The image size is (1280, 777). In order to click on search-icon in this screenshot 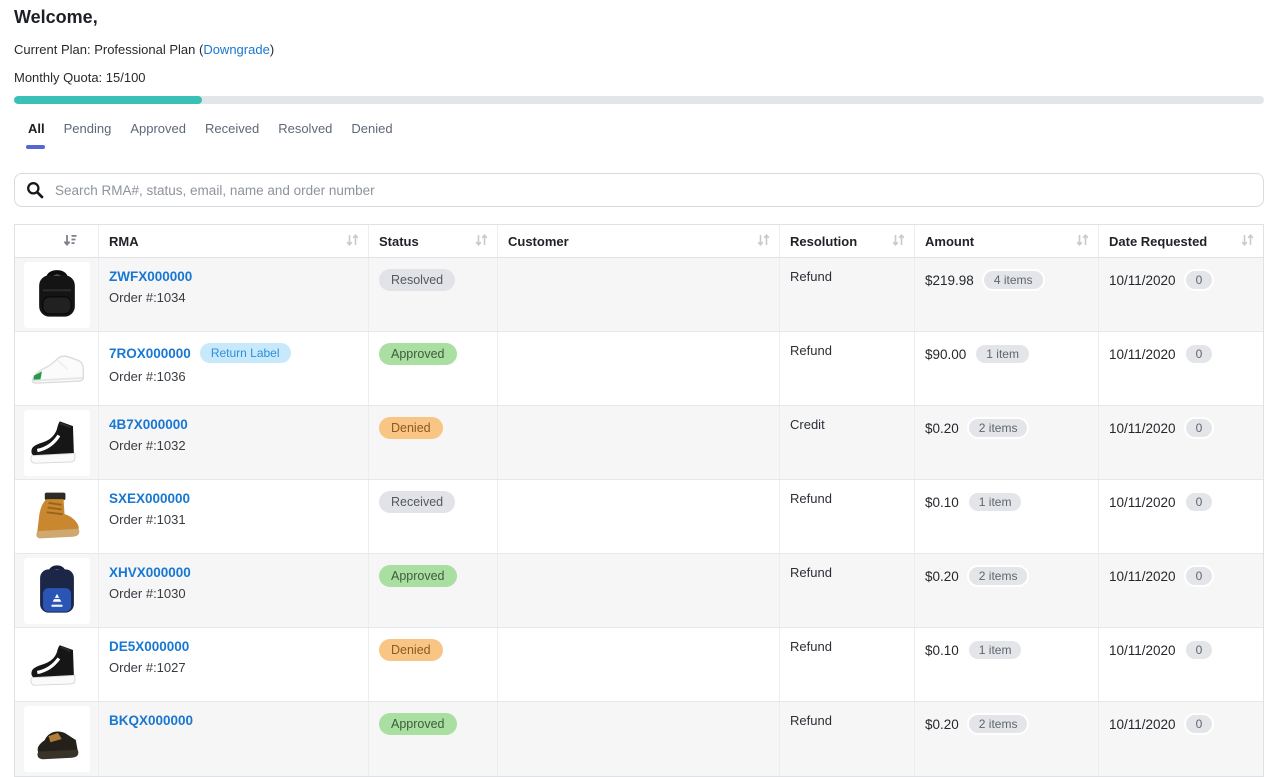, I will do `click(35, 190)`.